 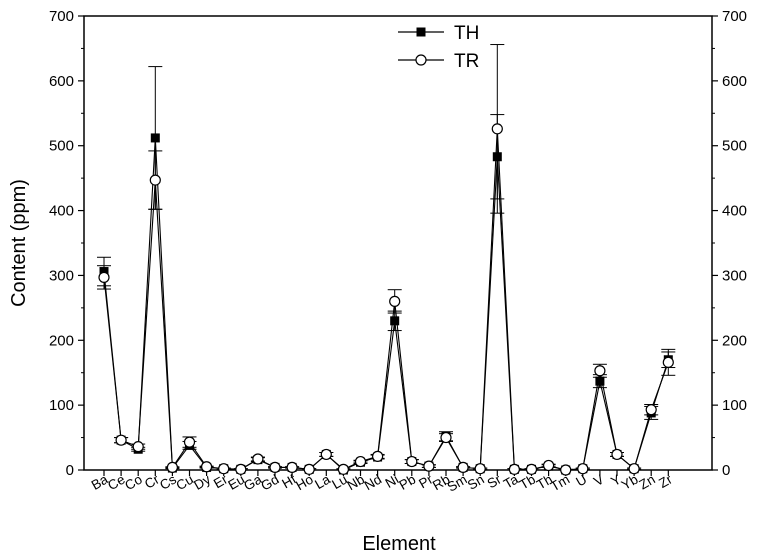 What do you see at coordinates (356, 483) in the screenshot?
I see `x-tick-label: Nb` at bounding box center [356, 483].